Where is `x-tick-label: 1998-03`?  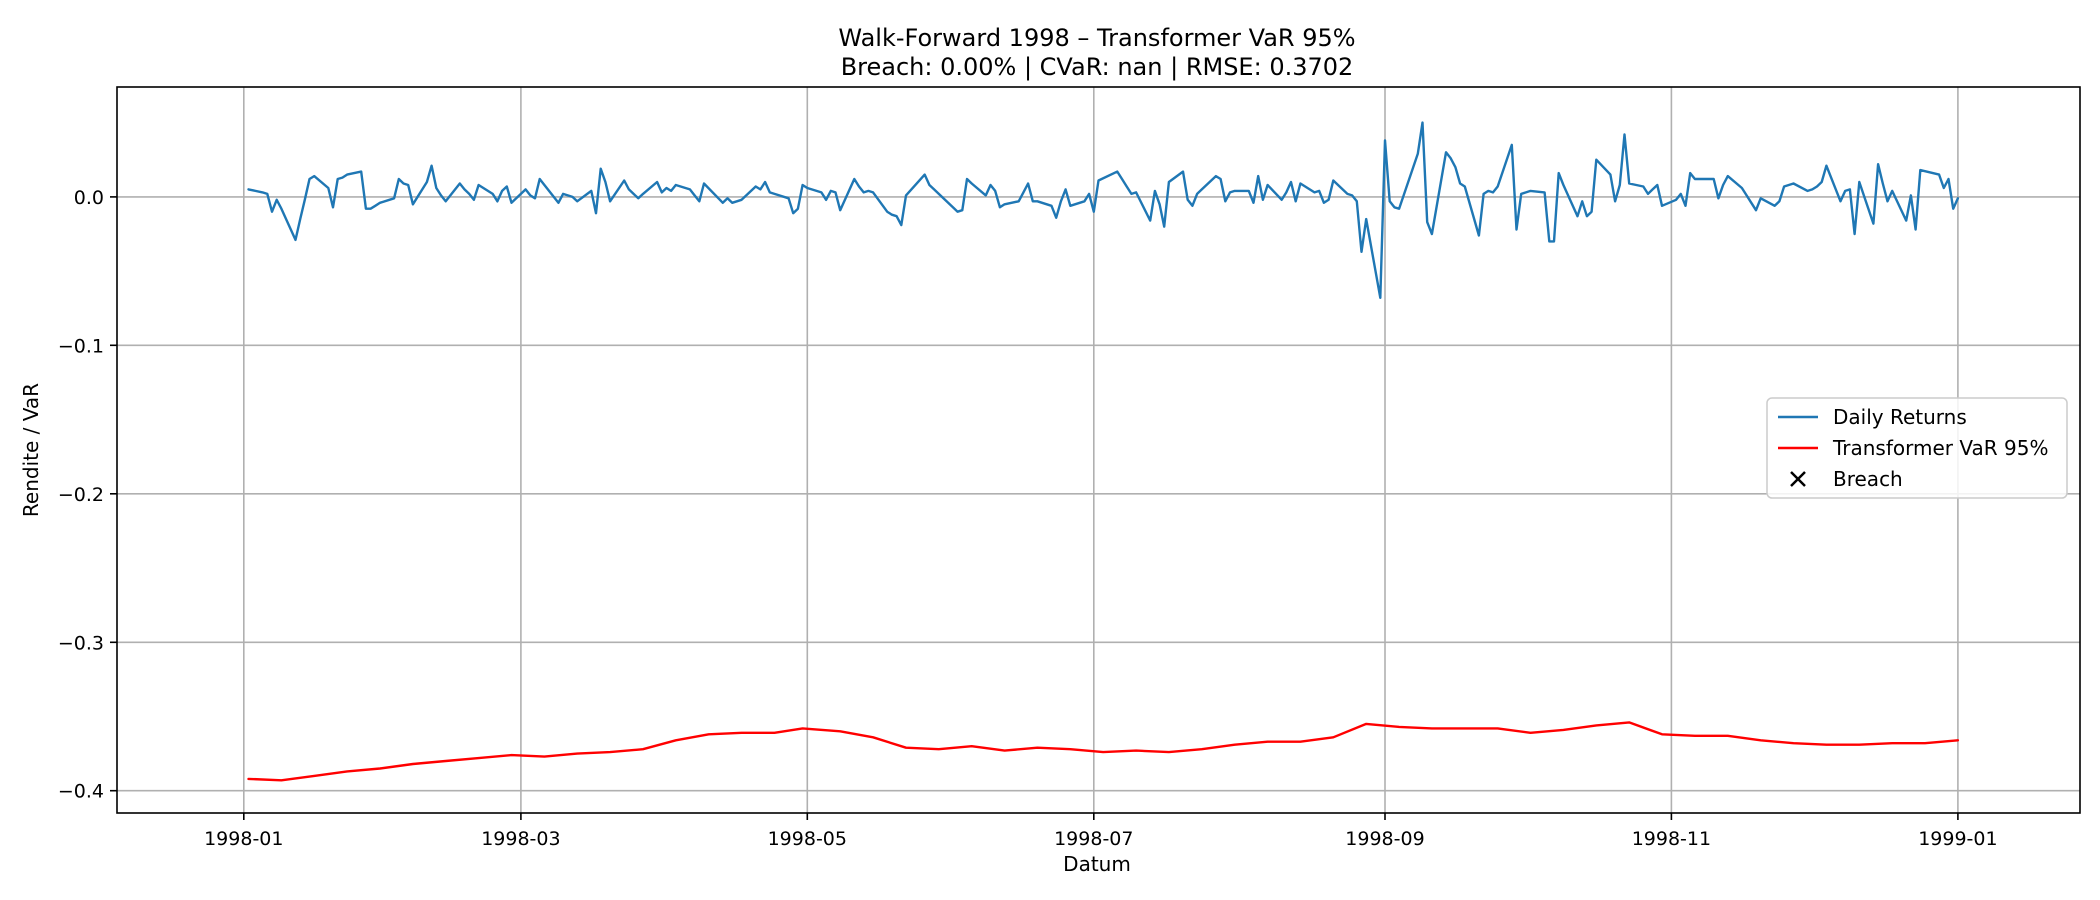
x-tick-label: 1998-03 is located at coordinates (520, 839).